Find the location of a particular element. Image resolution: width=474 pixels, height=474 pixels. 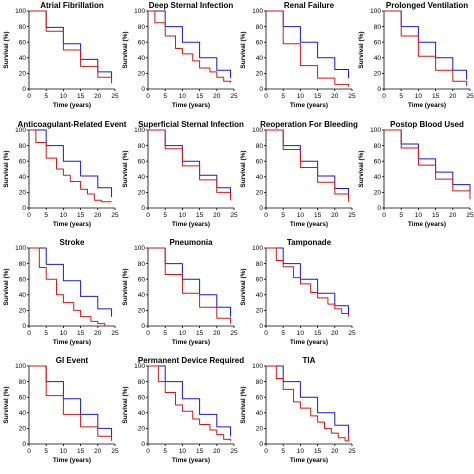

panel-title: Pneumonia is located at coordinates (191, 242).